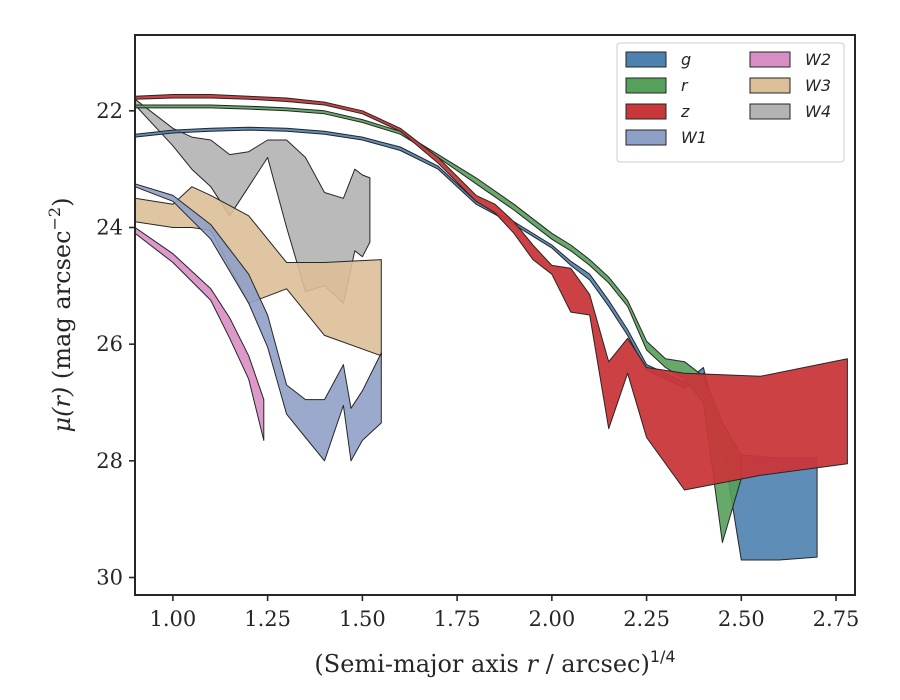  What do you see at coordinates (420, 664) in the screenshot?
I see `x-axis-label-pre: (Semi-major axis` at bounding box center [420, 664].